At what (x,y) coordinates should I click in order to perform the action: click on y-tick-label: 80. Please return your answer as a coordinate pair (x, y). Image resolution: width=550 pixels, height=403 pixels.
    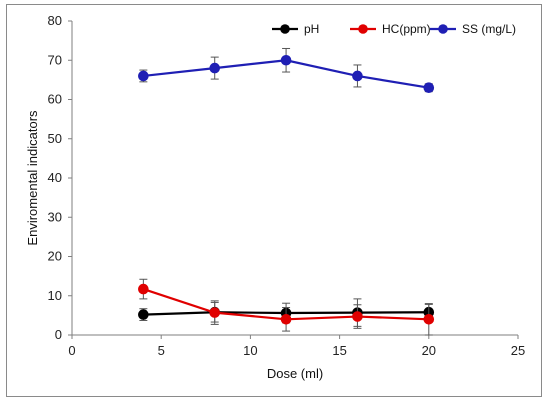
    Looking at the image, I should click on (55, 20).